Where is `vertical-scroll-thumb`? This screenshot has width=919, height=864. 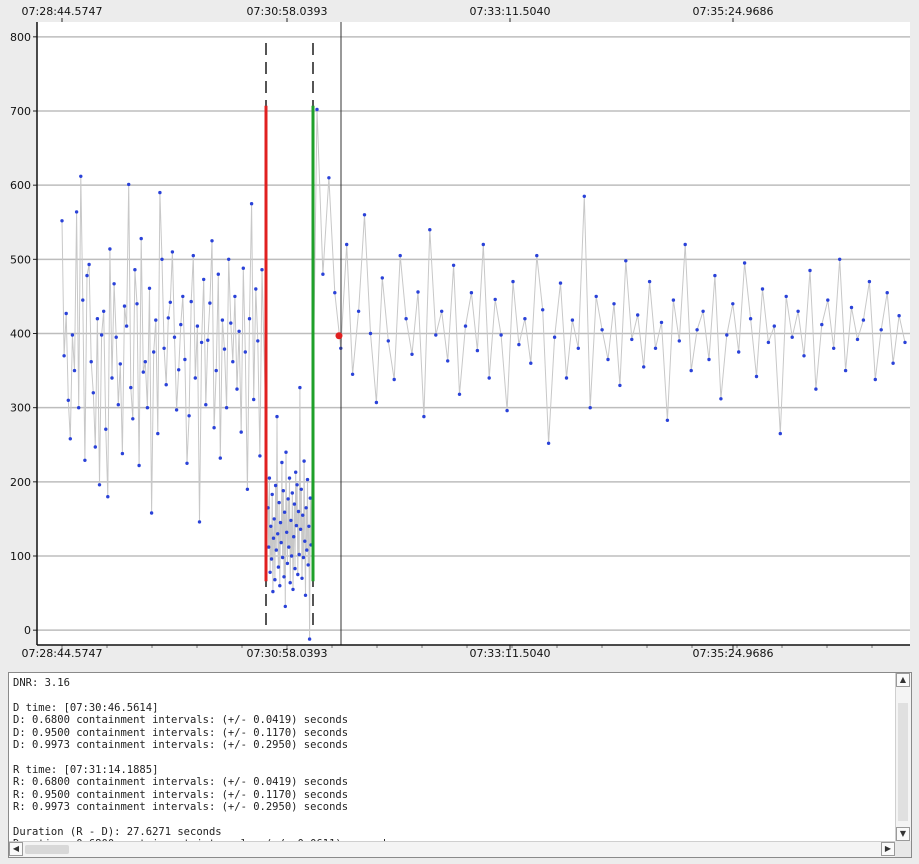
vertical-scroll-thumb is located at coordinates (903, 762).